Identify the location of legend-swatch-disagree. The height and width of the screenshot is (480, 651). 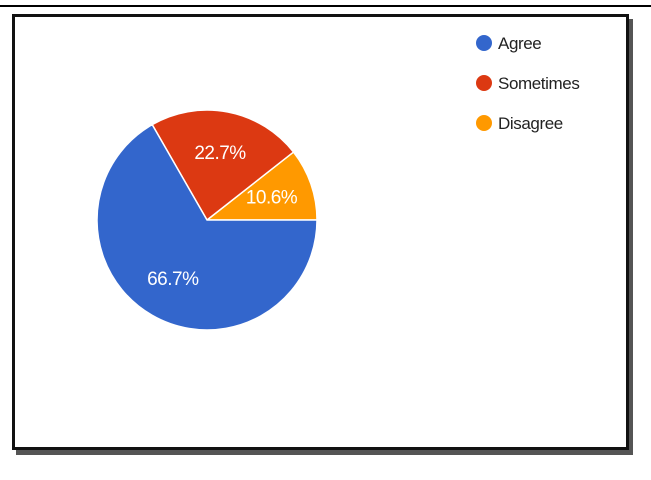
(484, 123).